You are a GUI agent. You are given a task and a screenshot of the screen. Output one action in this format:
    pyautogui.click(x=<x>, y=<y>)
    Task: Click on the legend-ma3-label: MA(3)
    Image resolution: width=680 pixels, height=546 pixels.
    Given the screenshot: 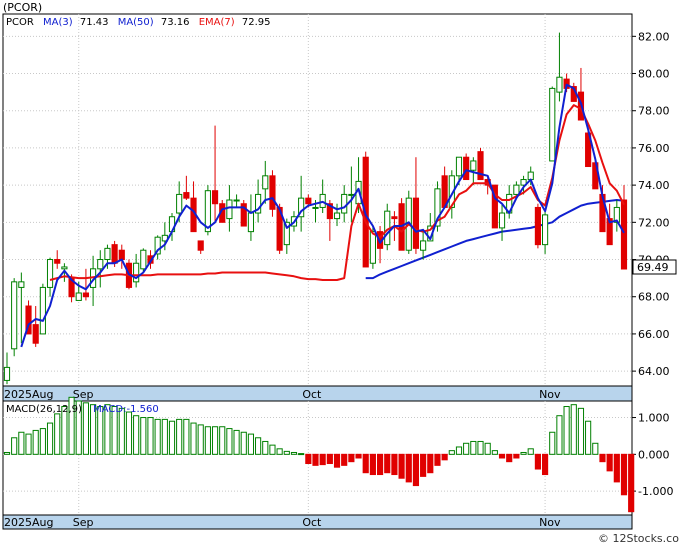 What is the action you would take?
    pyautogui.click(x=58, y=22)
    